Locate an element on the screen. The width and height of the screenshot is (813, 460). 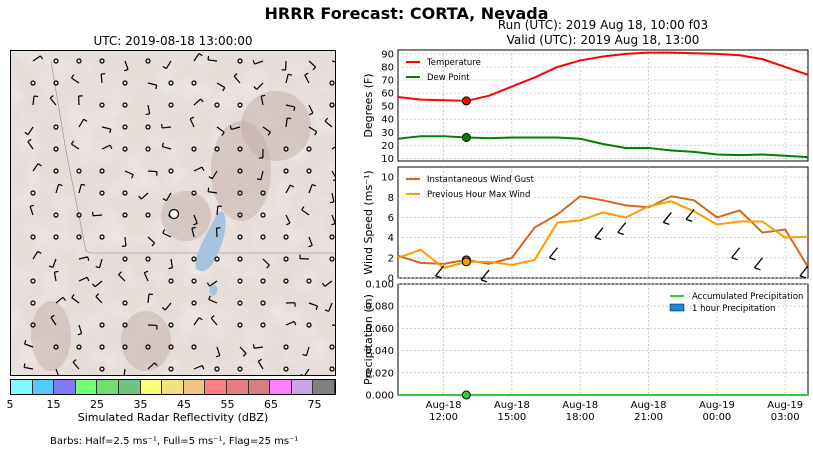
x-tick-date-label: Aug-18 is located at coordinates (444, 405).